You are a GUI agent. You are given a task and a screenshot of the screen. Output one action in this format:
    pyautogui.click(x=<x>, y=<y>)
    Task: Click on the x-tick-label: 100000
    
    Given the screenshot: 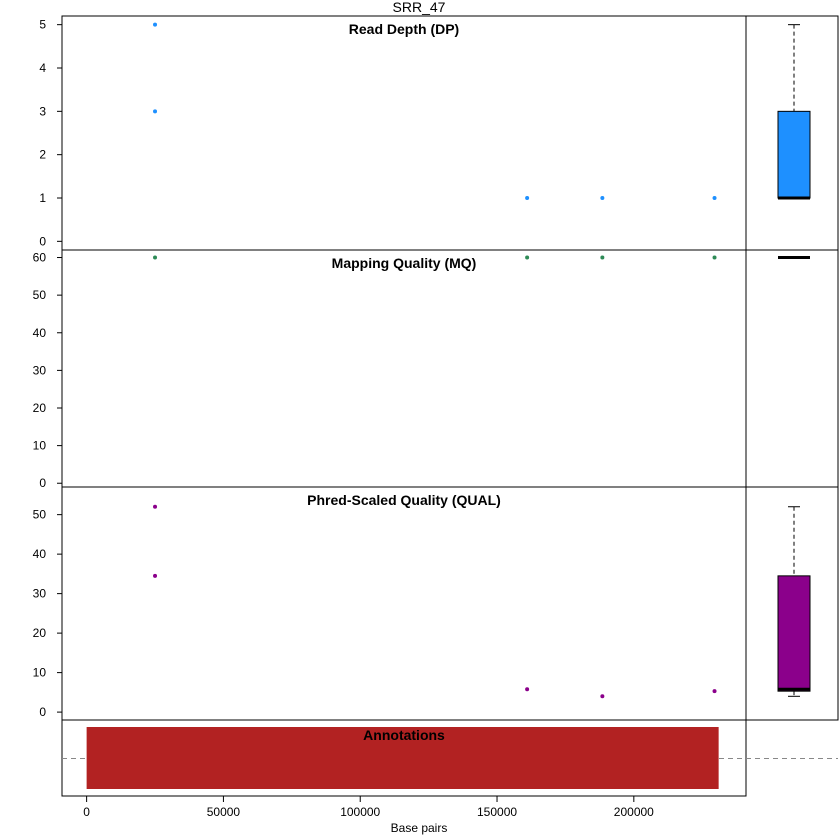 What is the action you would take?
    pyautogui.click(x=360, y=812)
    